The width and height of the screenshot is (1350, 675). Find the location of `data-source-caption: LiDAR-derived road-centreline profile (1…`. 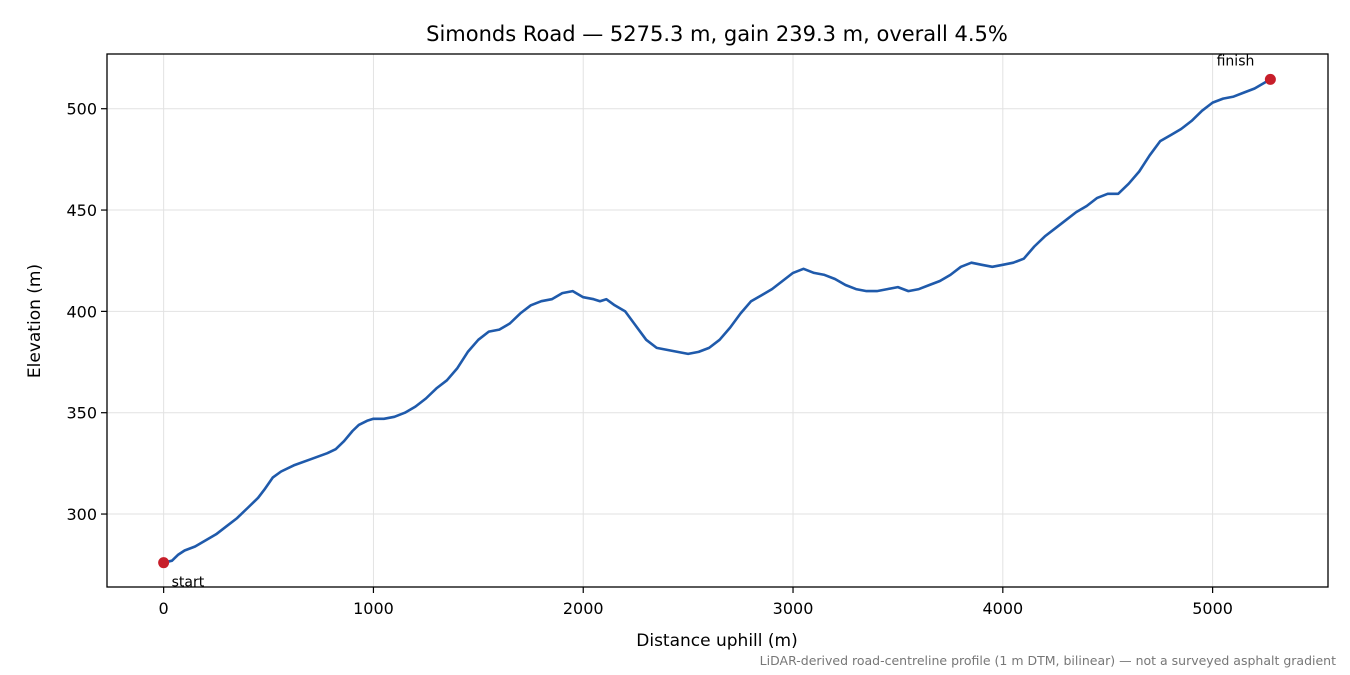

data-source-caption: LiDAR-derived road-centreline profile (1… is located at coordinates (1048, 660).